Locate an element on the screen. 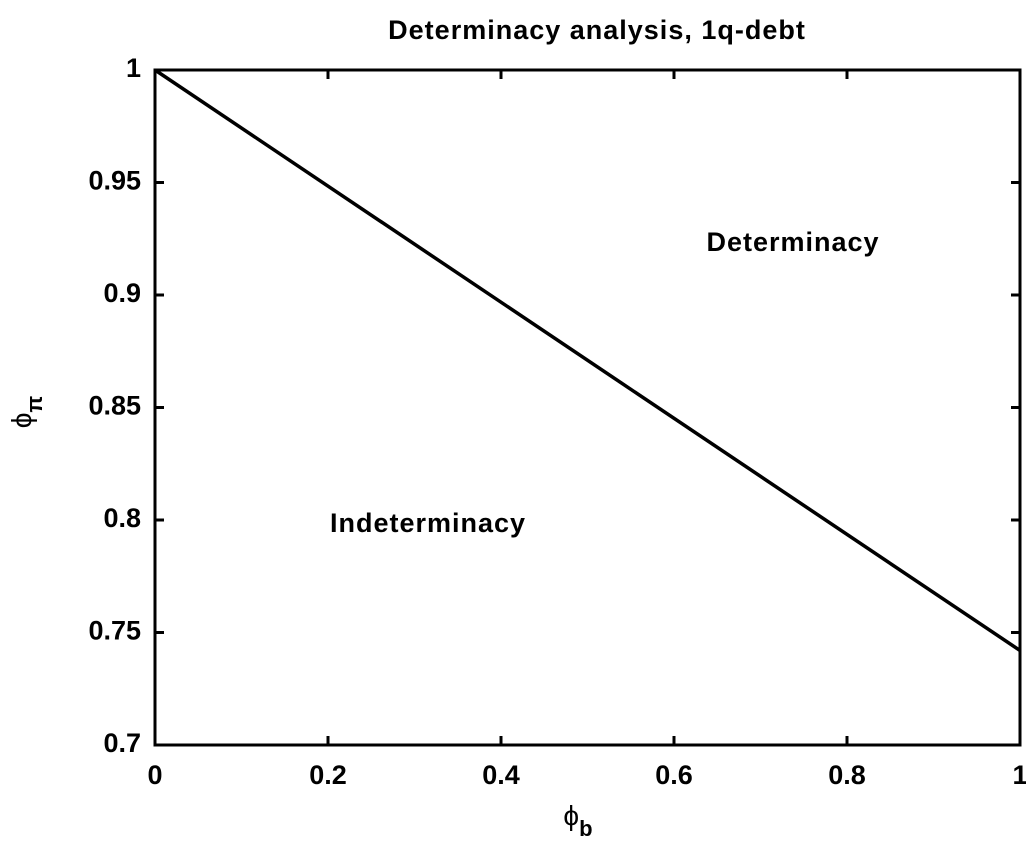 This screenshot has height=845, width=1026. x-tick-label: 1 is located at coordinates (1019, 775).